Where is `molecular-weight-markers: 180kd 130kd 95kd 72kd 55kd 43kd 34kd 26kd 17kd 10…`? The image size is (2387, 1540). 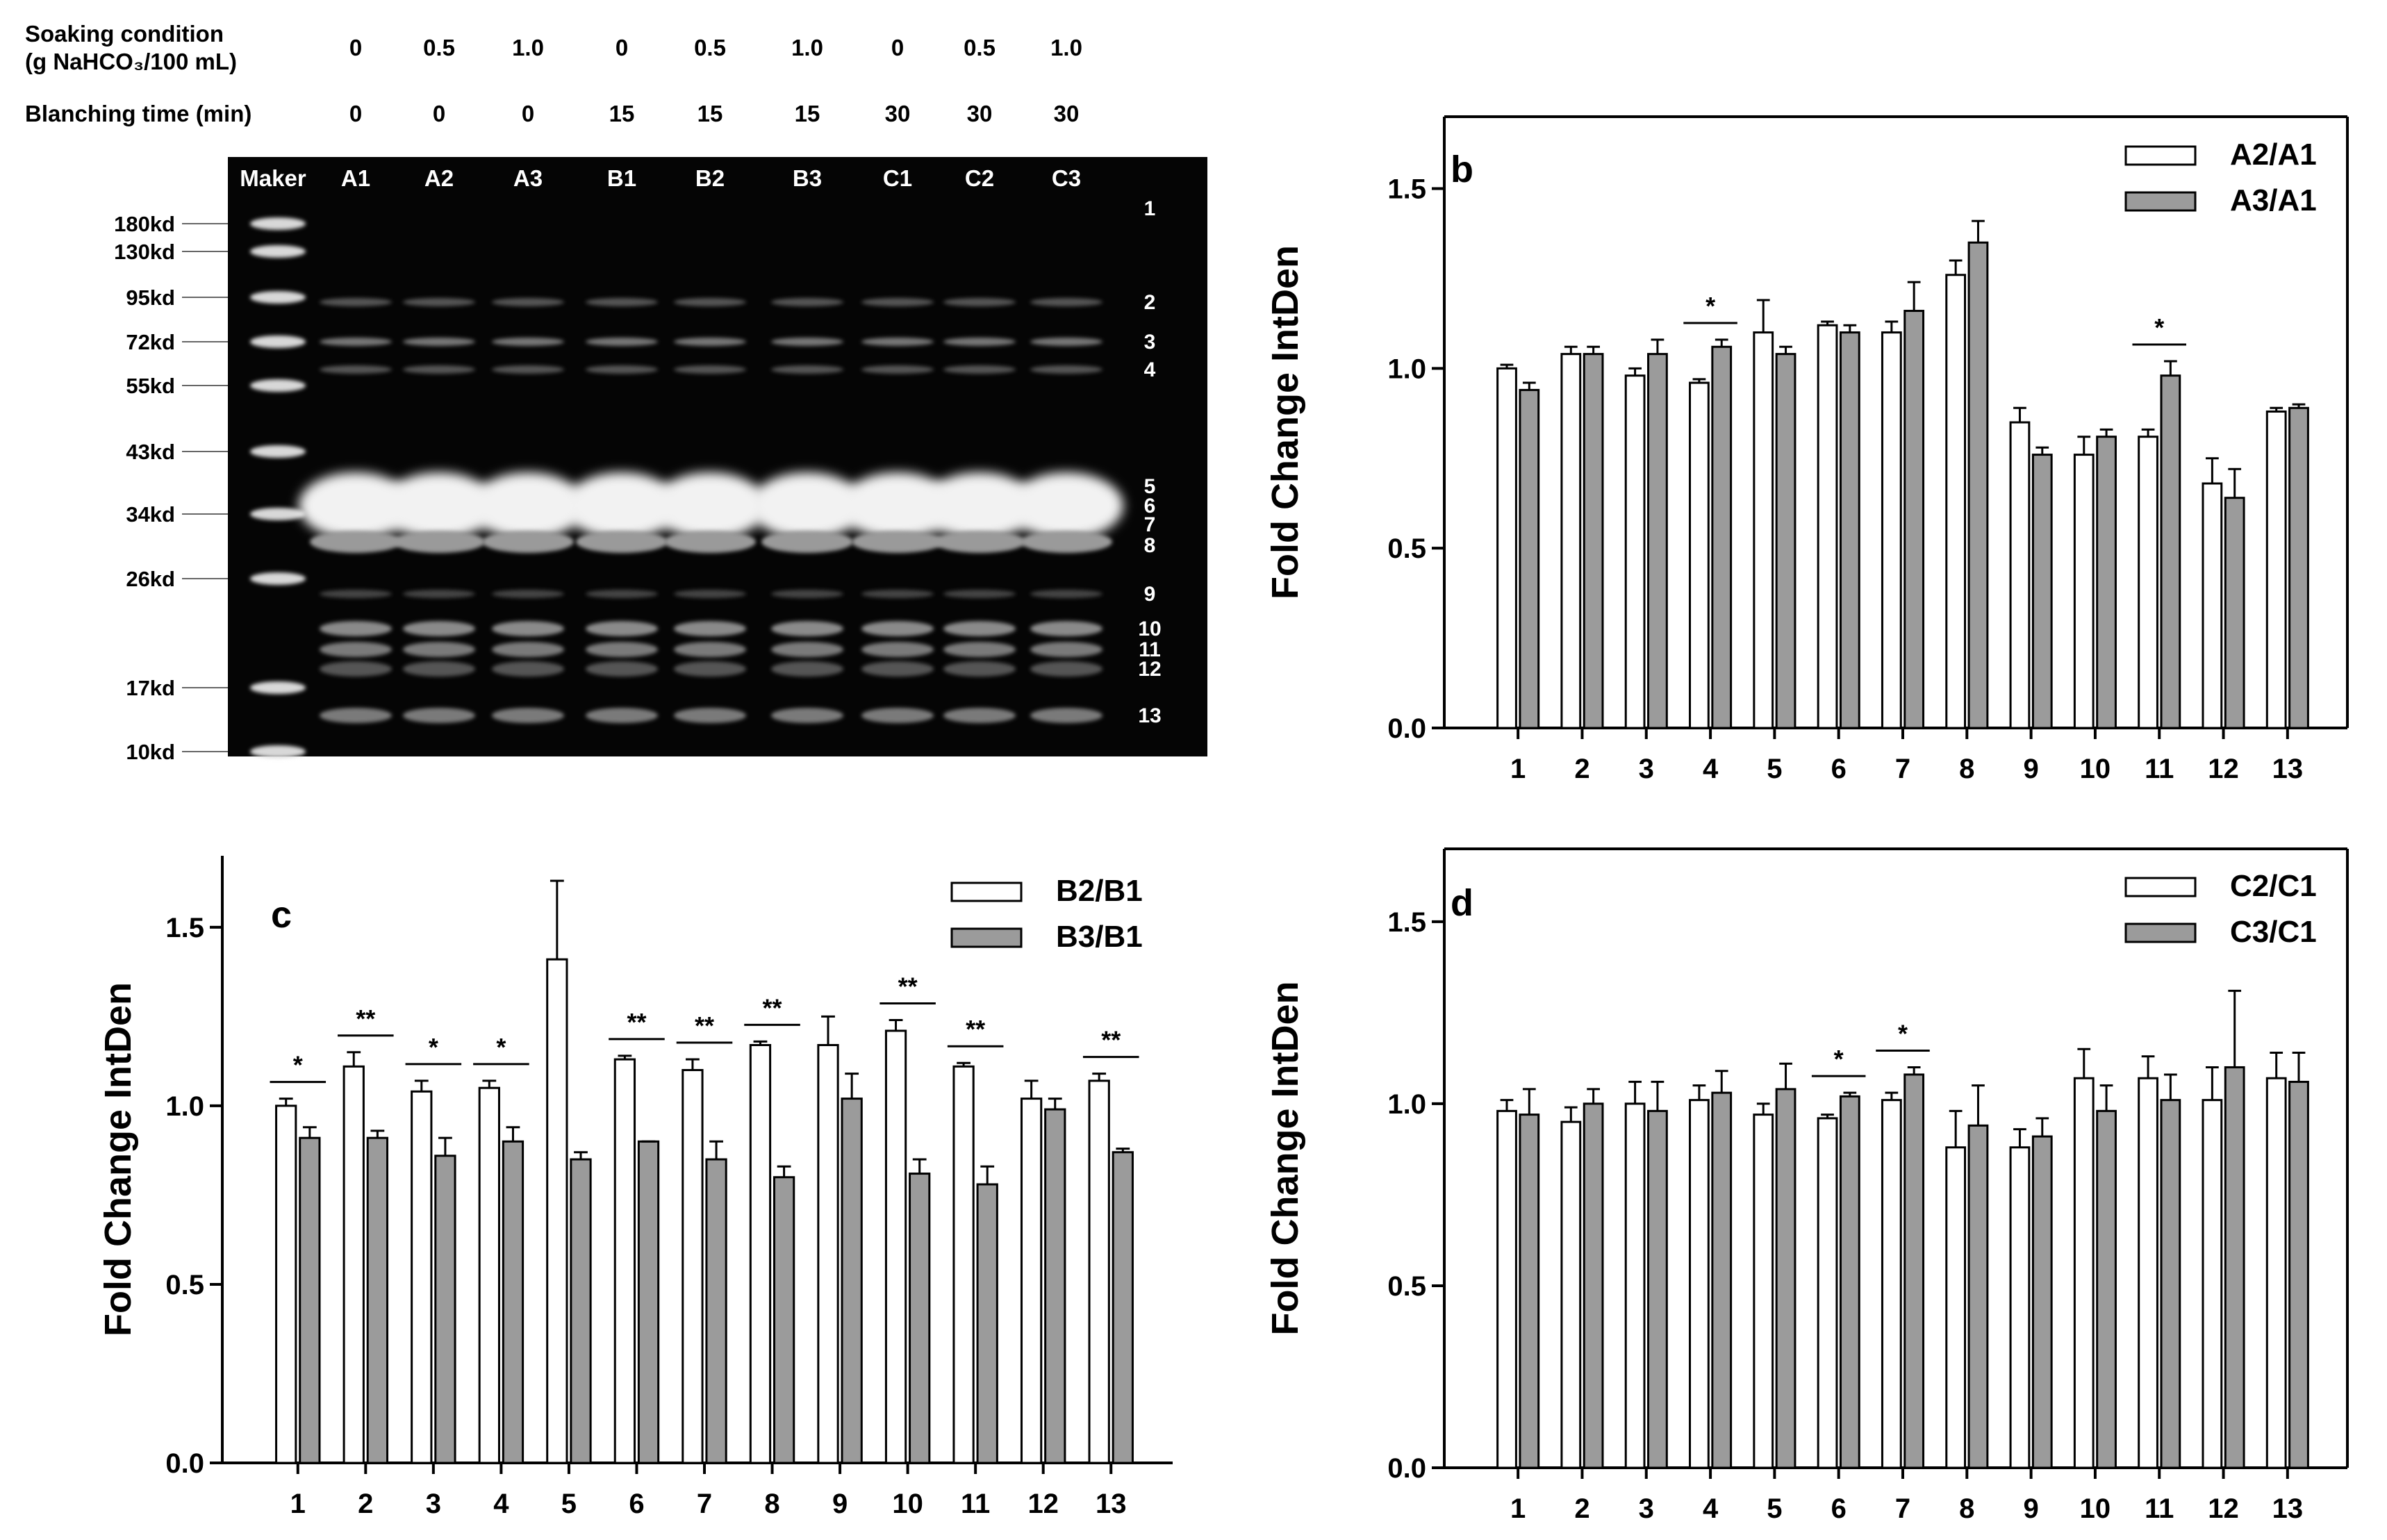 molecular-weight-markers: 180kd 130kd 95kd 72kd 55kd 43kd 34kd 26kd 17kd 10… is located at coordinates (171, 488).